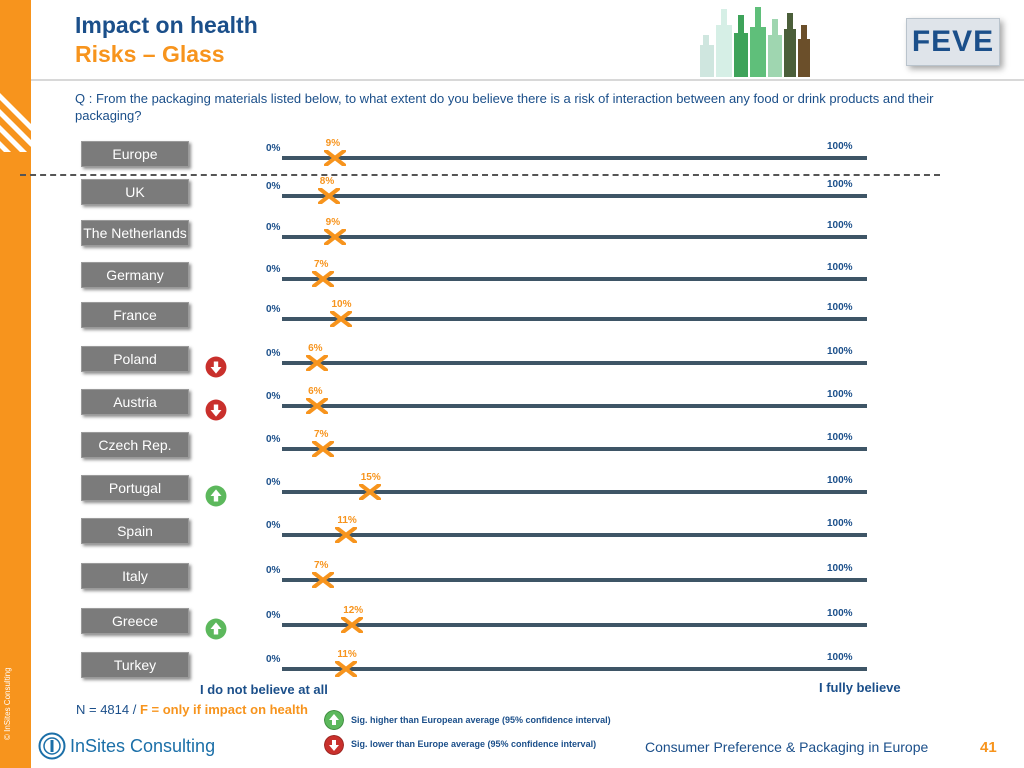 The width and height of the screenshot is (1024, 768). Describe the element at coordinates (135, 402) in the screenshot. I see `country-label: Austria` at that location.